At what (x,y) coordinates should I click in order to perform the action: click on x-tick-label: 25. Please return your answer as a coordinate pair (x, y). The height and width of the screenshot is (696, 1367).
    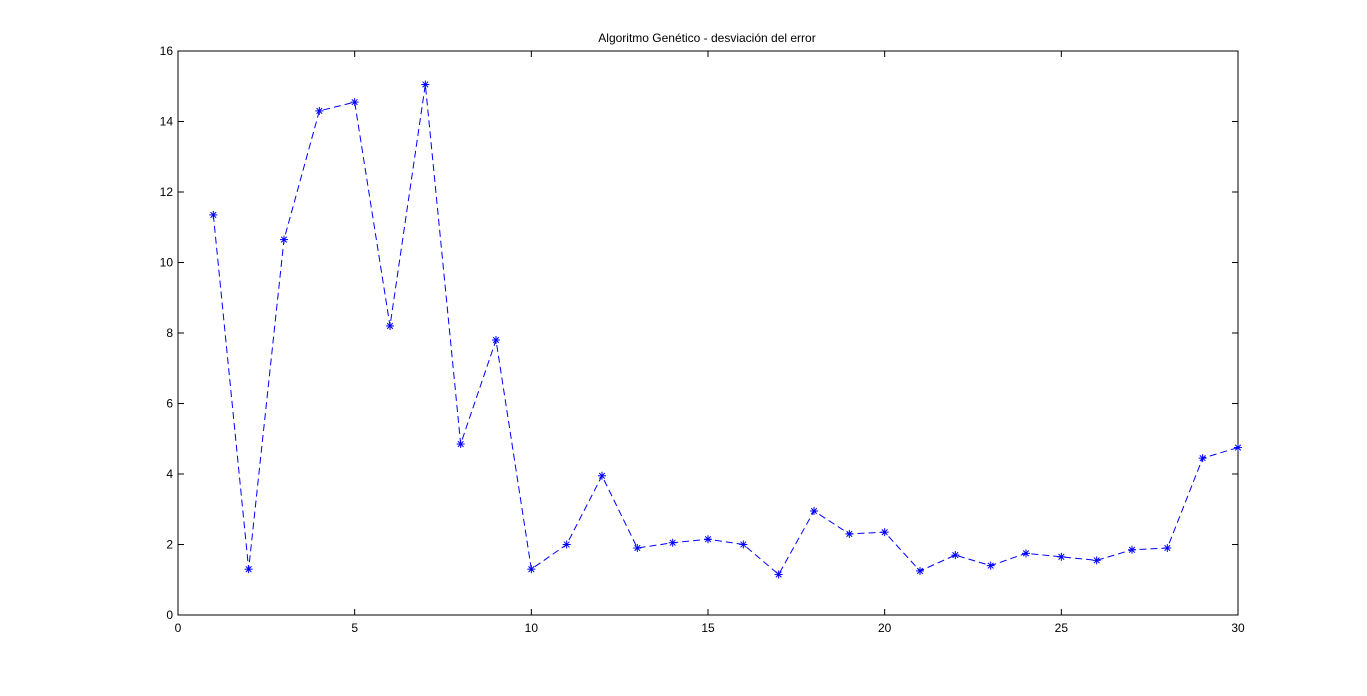
    Looking at the image, I should click on (1062, 628).